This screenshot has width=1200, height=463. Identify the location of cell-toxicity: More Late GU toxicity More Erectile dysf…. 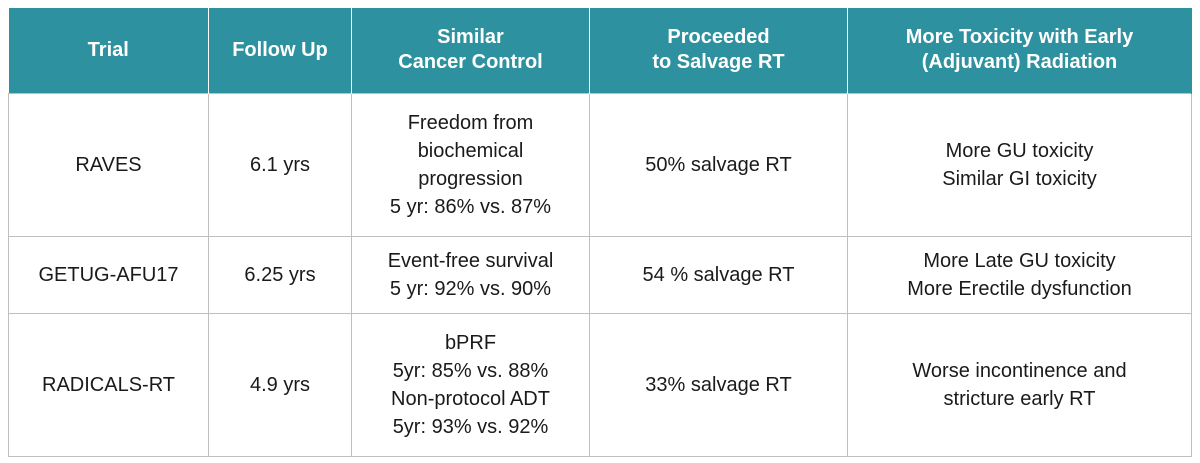
(1019, 274).